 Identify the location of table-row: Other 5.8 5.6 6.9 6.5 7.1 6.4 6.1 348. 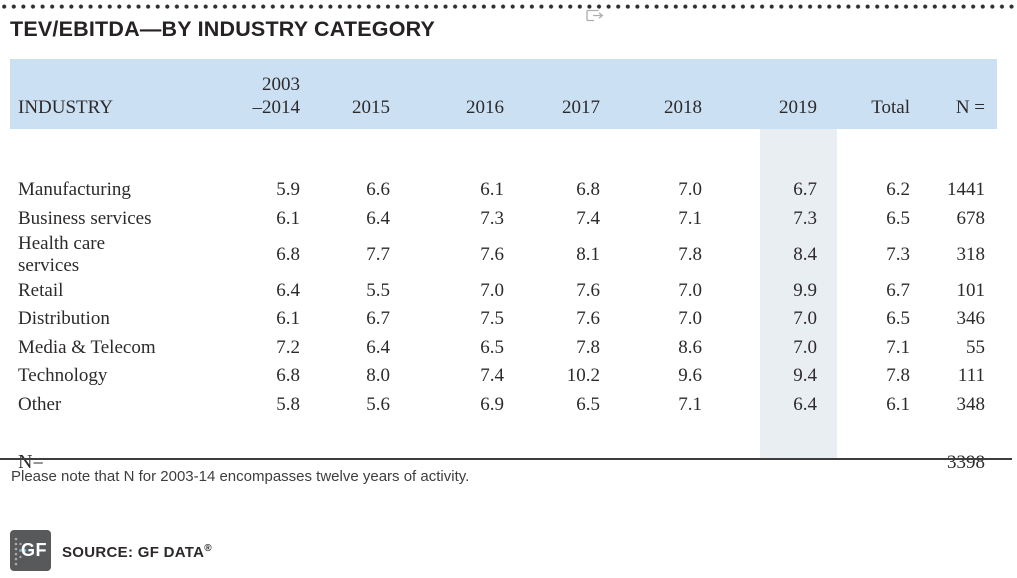
(503, 404).